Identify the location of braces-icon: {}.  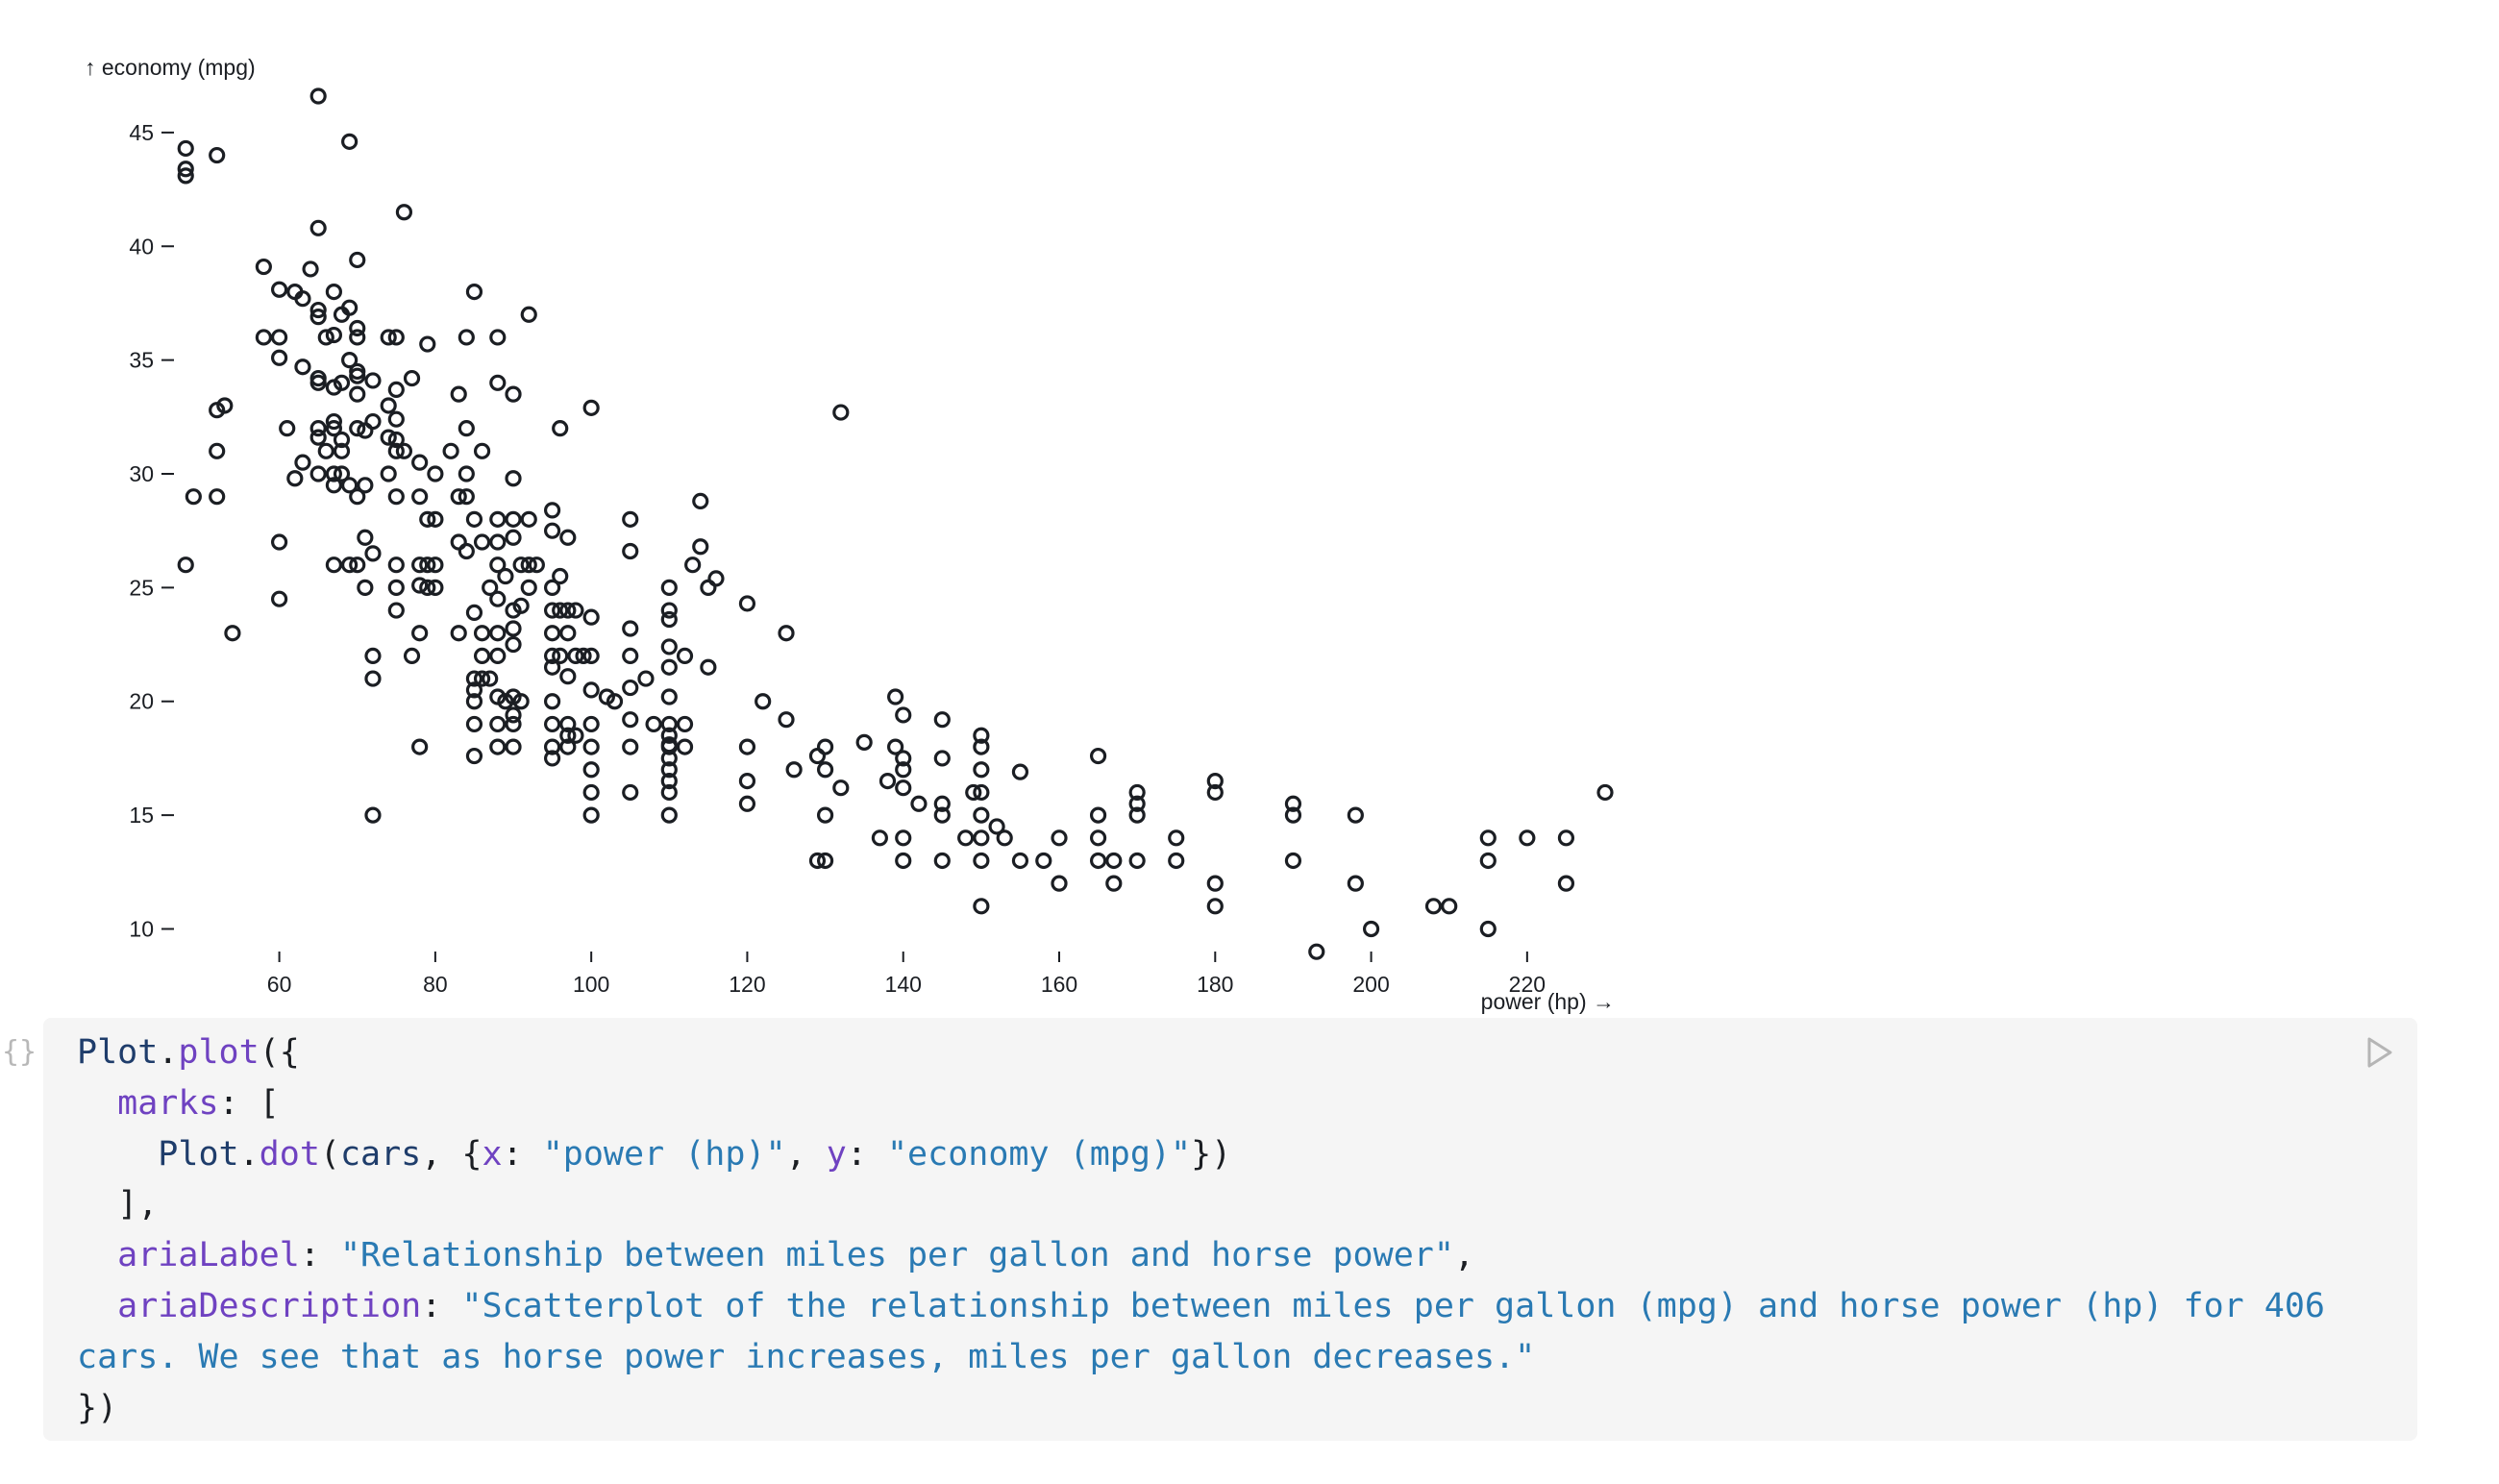
(19, 1052).